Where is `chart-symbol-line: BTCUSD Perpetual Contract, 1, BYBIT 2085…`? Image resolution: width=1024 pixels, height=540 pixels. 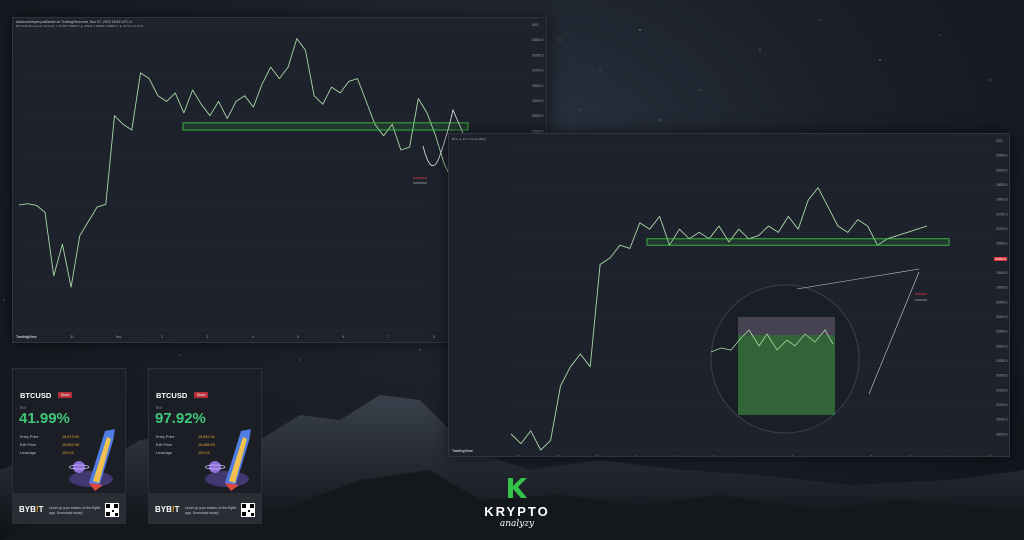
chart-symbol-line: BTCUSD Perpetual Contract, 1, BYBIT 2085… is located at coordinates (80, 26).